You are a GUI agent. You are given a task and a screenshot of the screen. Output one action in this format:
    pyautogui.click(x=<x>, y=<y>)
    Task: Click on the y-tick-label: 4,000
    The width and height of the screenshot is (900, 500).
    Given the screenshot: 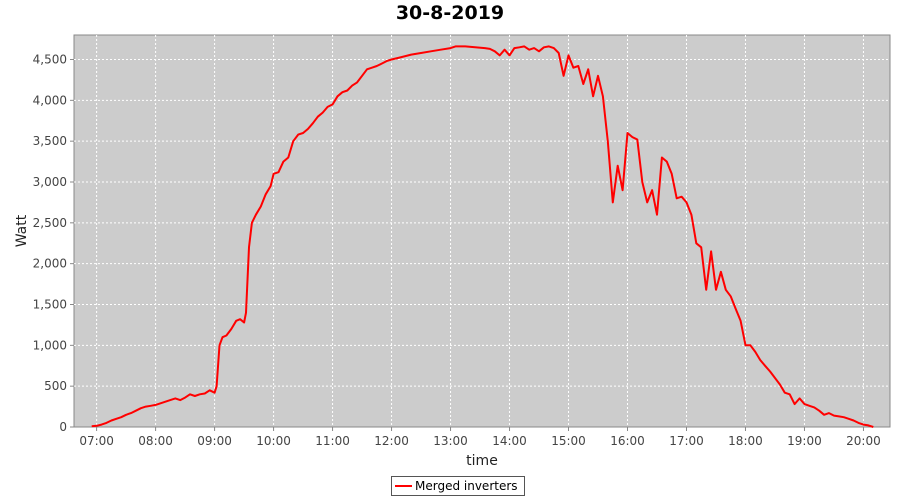 What is the action you would take?
    pyautogui.click(x=50, y=100)
    